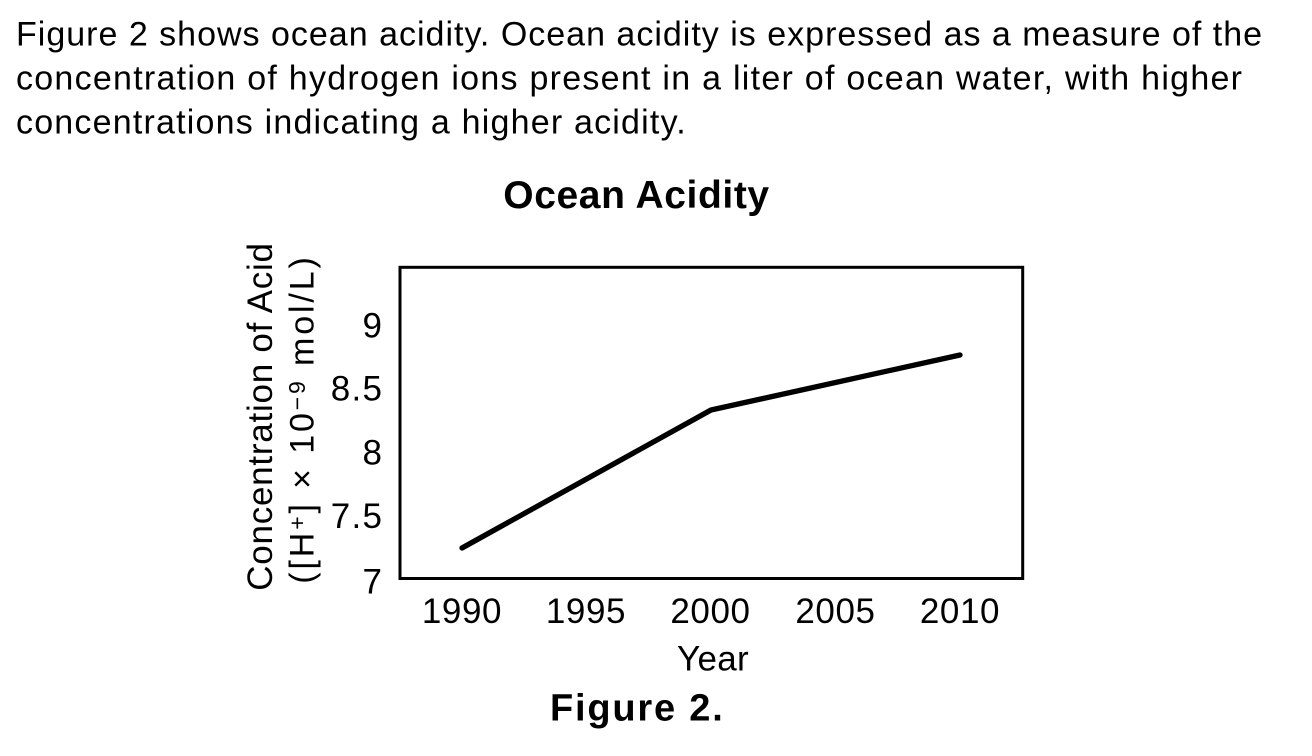  Describe the element at coordinates (710, 611) in the screenshot. I see `svg-text: 2000` at that location.